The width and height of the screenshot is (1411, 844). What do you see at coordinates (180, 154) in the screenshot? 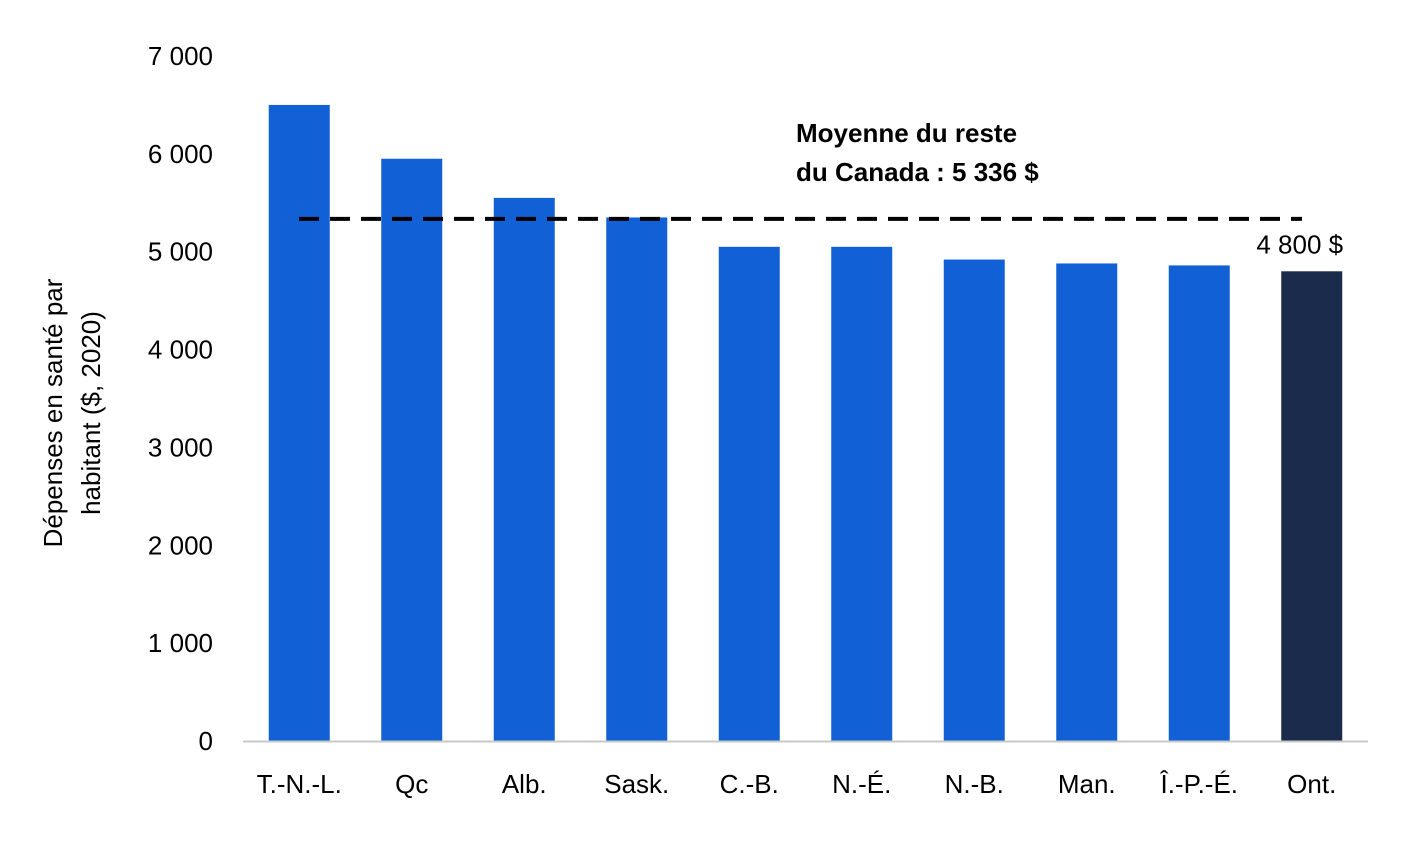
I see `y-tick-label: 6 000` at bounding box center [180, 154].